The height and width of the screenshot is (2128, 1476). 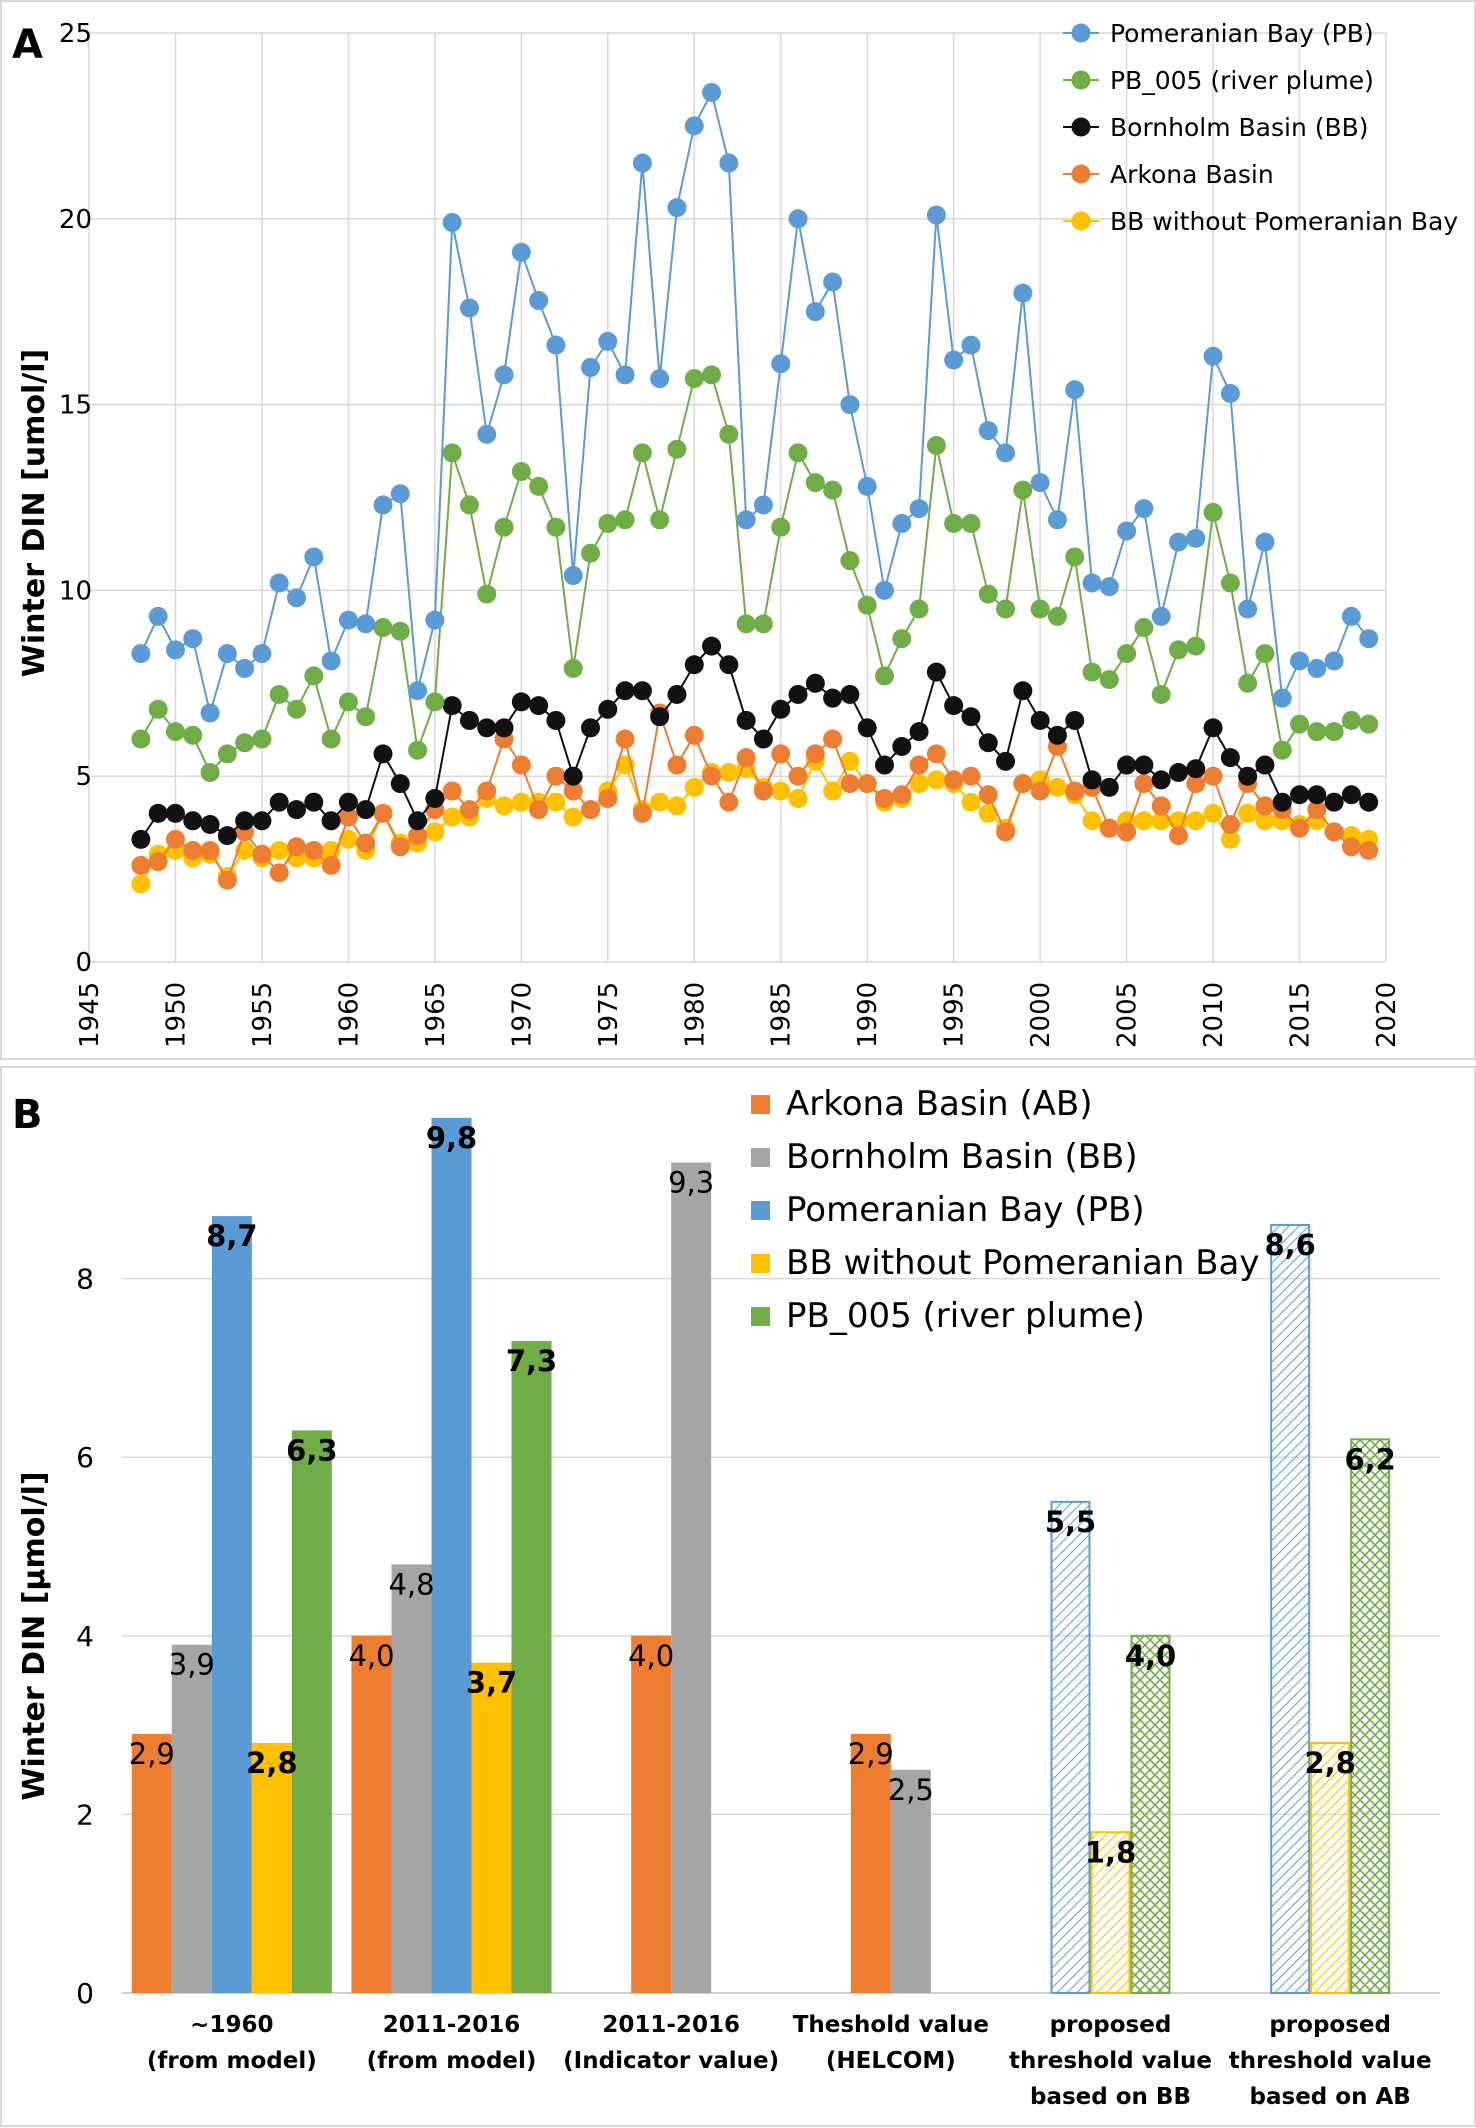 I want to click on legend-label: Pomeranian Bay (PB), so click(x=965, y=1210).